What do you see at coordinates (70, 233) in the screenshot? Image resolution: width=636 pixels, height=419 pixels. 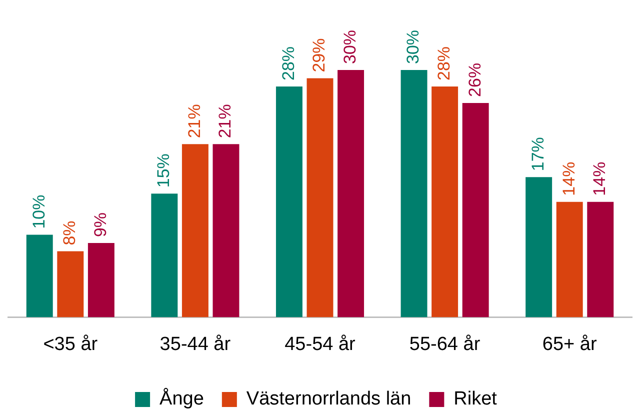 I see `data-label: 8%` at bounding box center [70, 233].